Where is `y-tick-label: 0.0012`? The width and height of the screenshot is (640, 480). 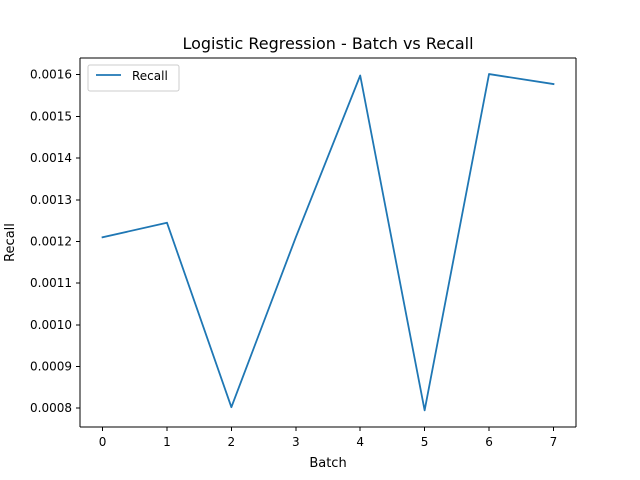 y-tick-label: 0.0012 is located at coordinates (51, 241).